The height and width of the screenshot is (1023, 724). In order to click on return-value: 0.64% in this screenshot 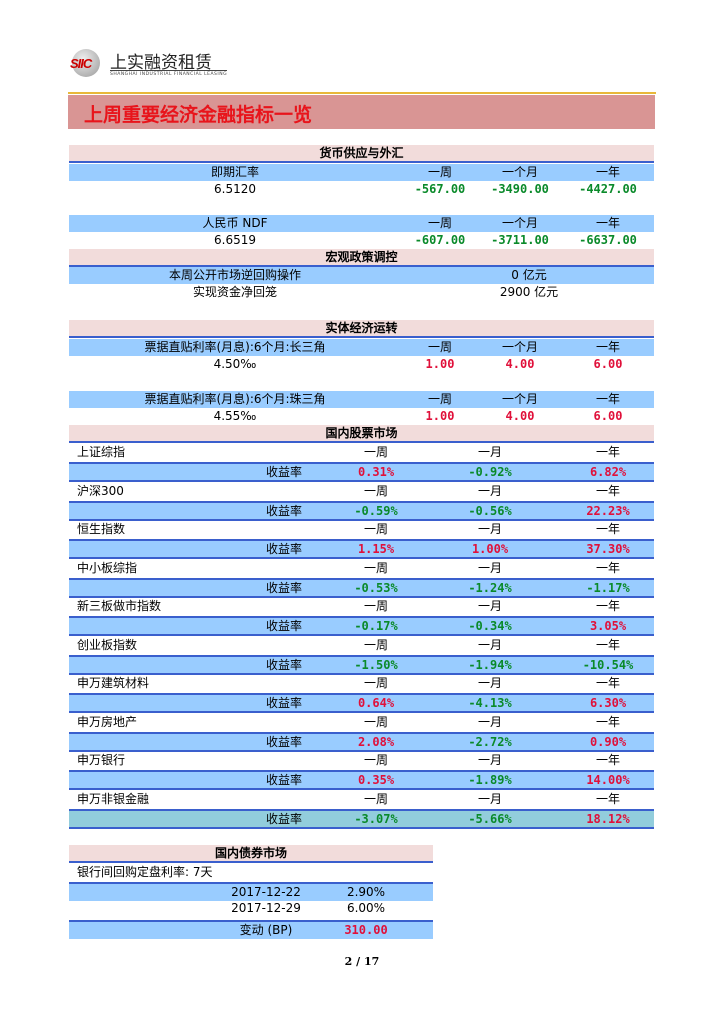, I will do `click(376, 703)`.